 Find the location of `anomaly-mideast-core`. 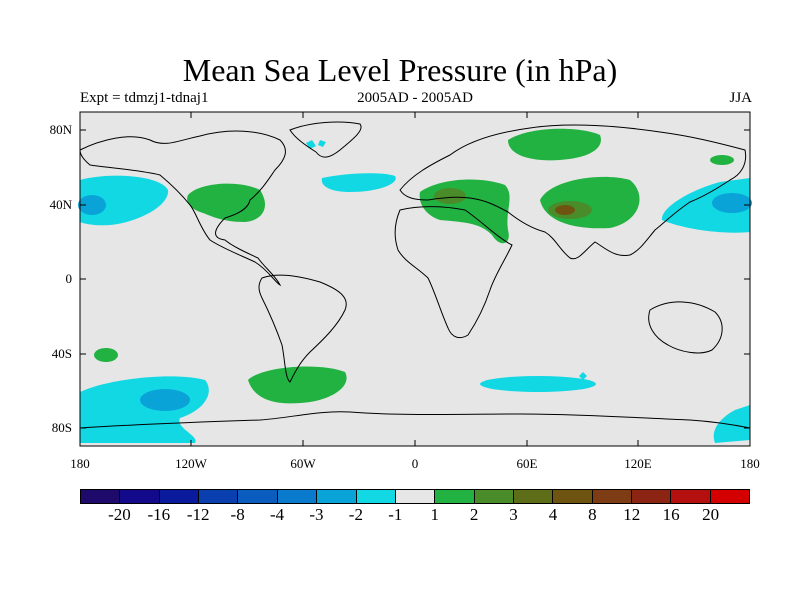

anomaly-mideast-core is located at coordinates (450, 196).